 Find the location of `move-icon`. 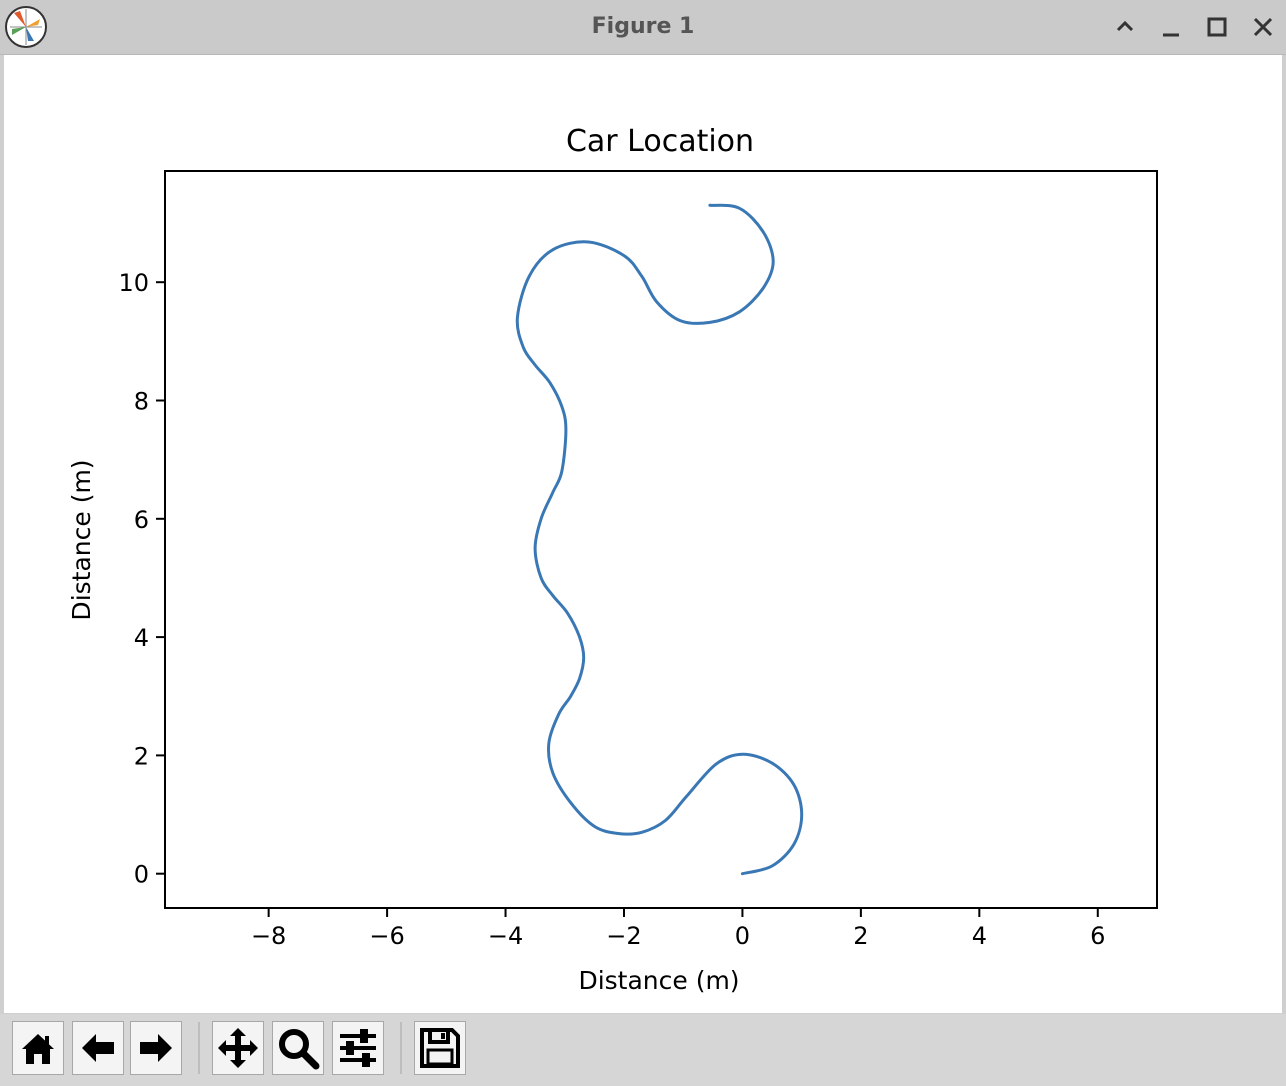

move-icon is located at coordinates (238, 1048).